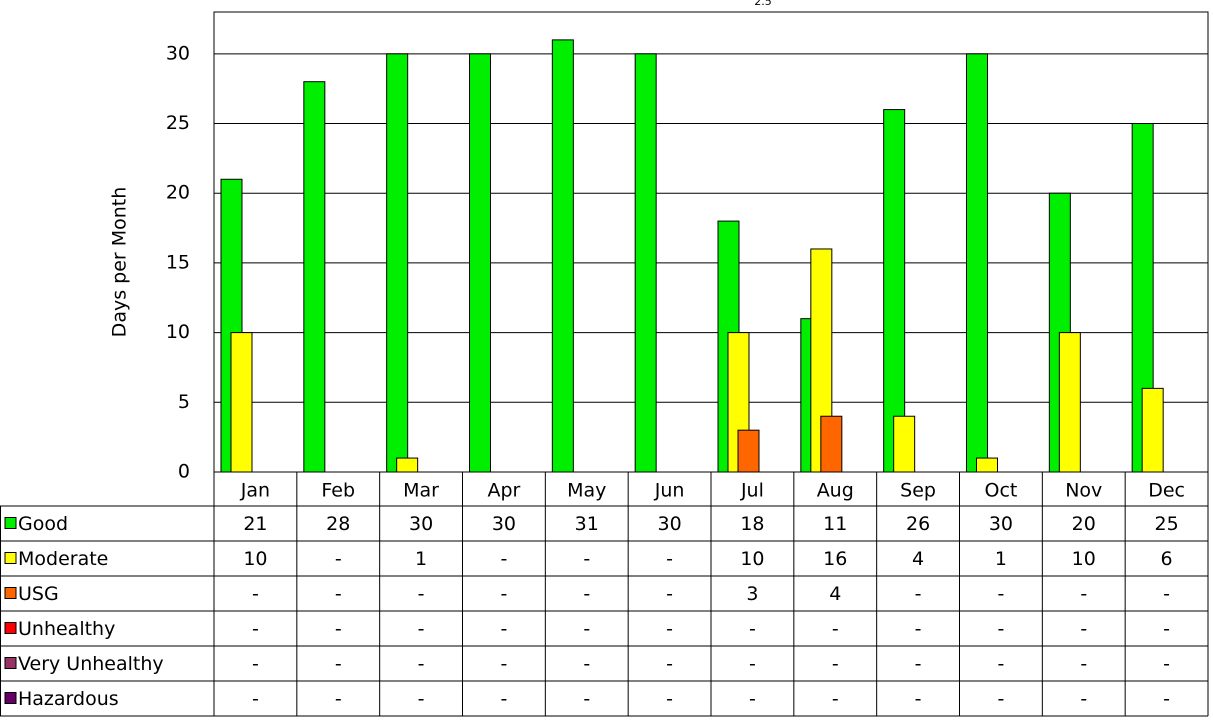 This screenshot has width=1213, height=721. What do you see at coordinates (1166, 524) in the screenshot?
I see `table-value: 25` at bounding box center [1166, 524].